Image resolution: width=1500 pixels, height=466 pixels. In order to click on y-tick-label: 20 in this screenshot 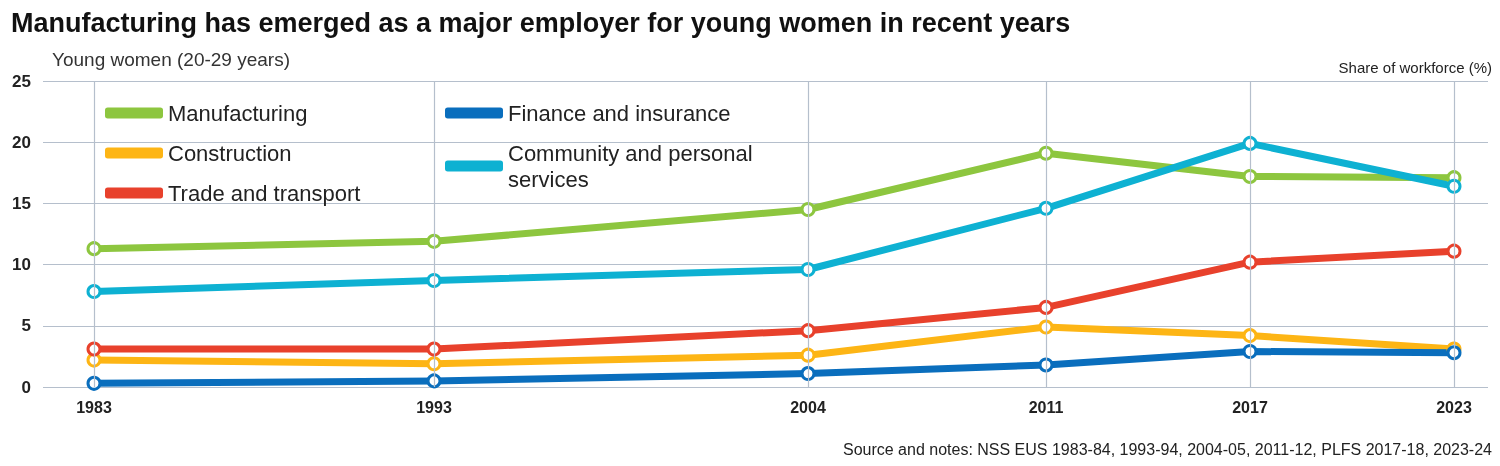, I will do `click(21, 142)`.